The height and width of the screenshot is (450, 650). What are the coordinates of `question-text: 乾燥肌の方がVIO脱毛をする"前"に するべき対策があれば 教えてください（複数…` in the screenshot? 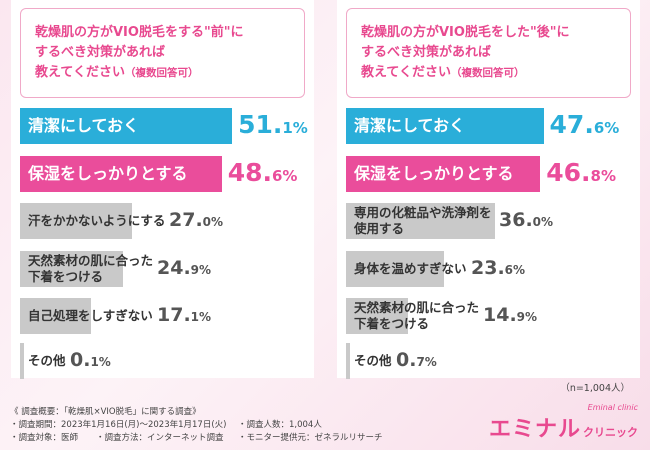 It's located at (139, 52).